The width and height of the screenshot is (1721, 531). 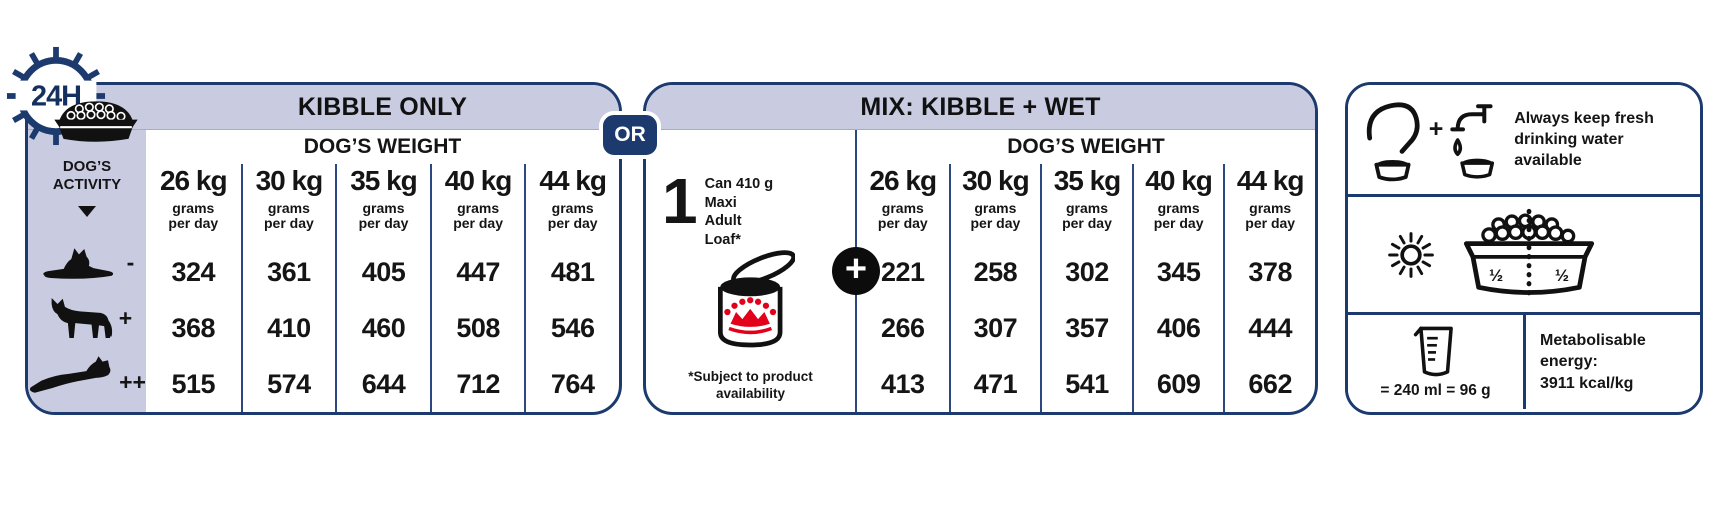 What do you see at coordinates (87, 211) in the screenshot?
I see `triangle-down-icon` at bounding box center [87, 211].